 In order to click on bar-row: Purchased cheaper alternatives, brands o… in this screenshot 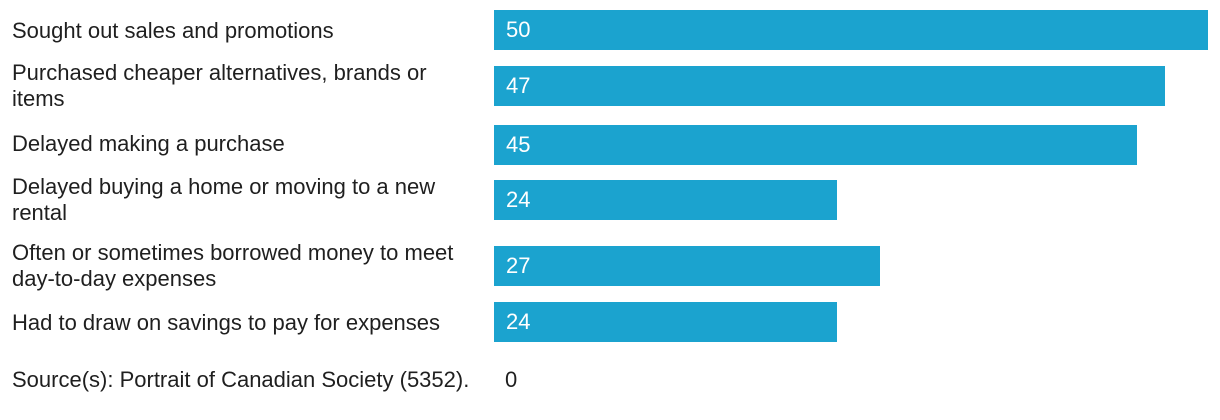, I will do `click(610, 85)`.